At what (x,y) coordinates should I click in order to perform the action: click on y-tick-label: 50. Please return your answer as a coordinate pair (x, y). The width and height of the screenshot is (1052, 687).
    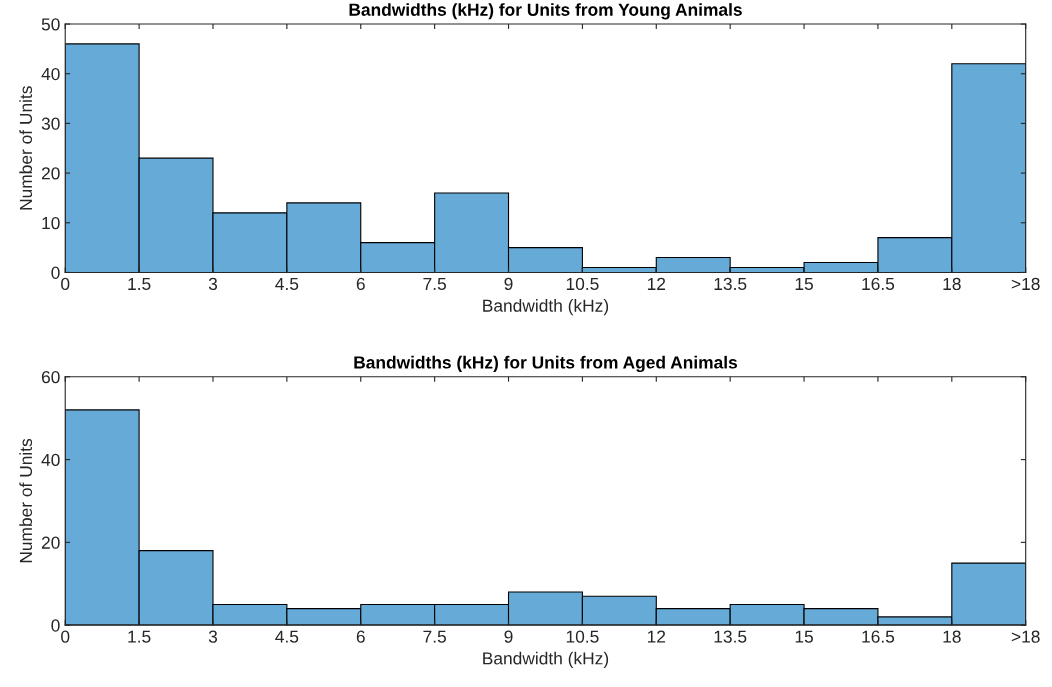
    Looking at the image, I should click on (50, 24).